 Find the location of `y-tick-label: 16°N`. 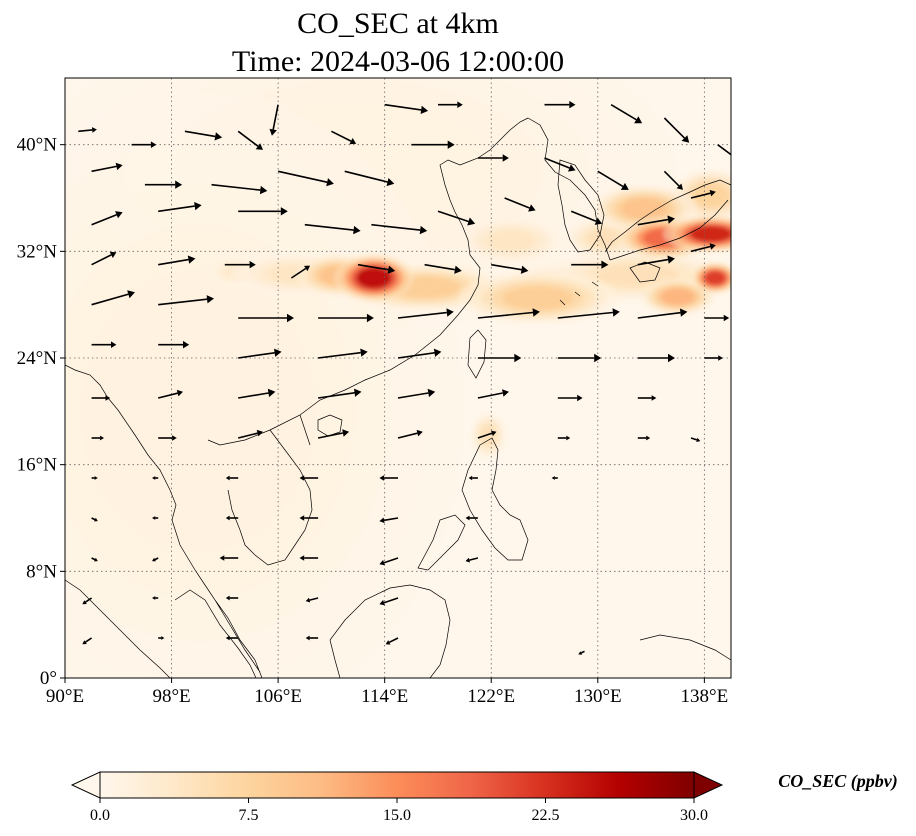

y-tick-label: 16°N is located at coordinates (37, 465).